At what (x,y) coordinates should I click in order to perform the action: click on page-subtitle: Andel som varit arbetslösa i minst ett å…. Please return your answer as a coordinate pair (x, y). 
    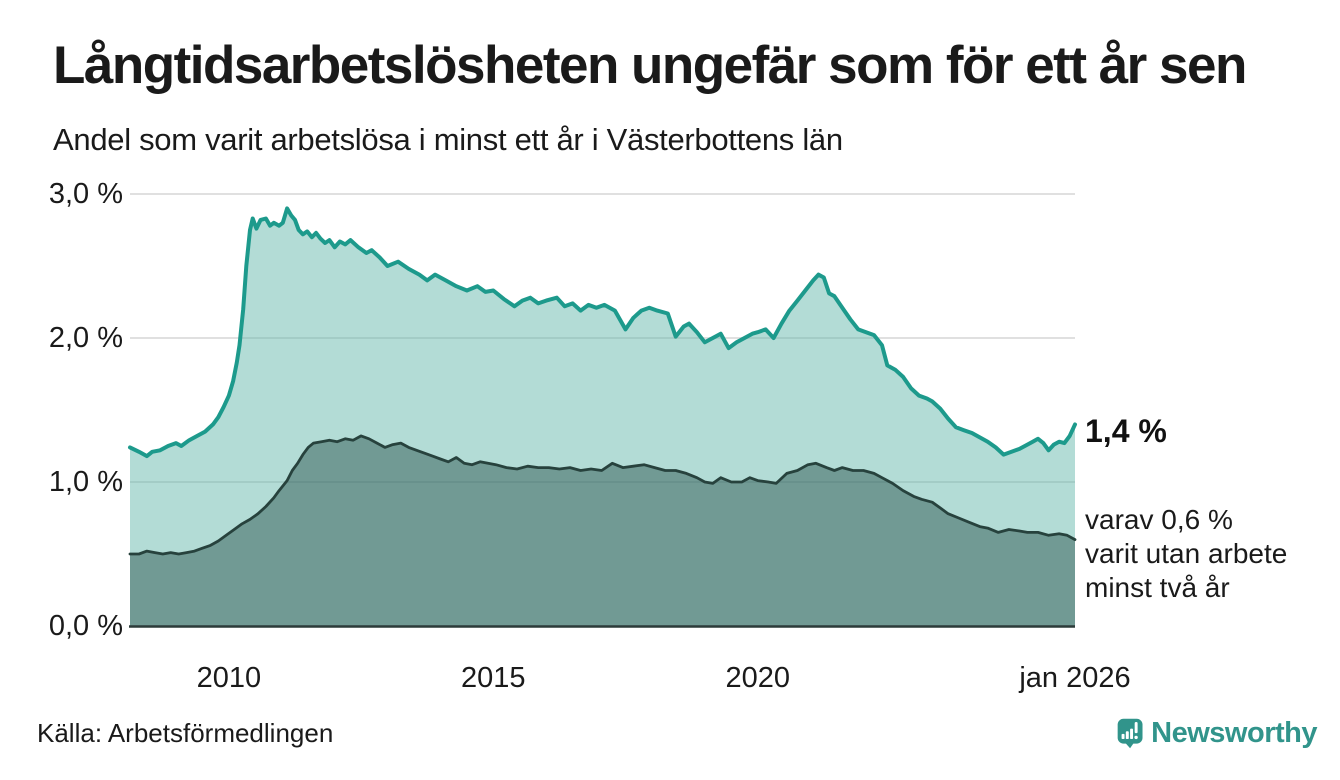
    Looking at the image, I should click on (448, 139).